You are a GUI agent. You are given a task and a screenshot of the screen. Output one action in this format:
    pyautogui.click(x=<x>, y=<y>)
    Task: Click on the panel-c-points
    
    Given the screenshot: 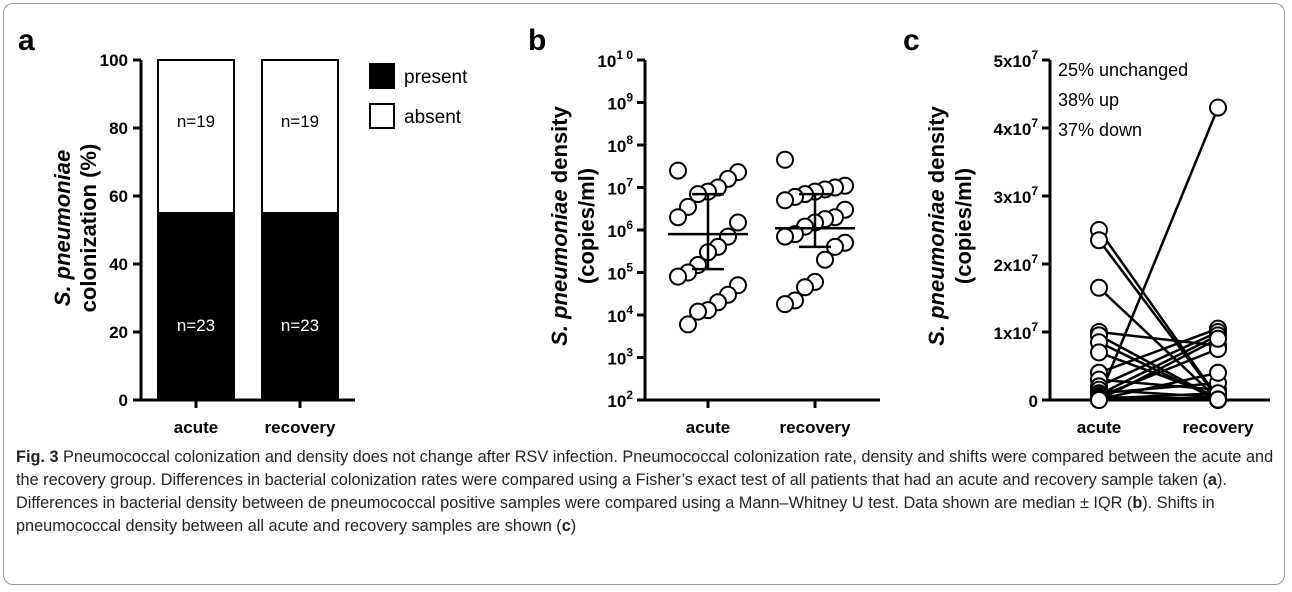 What is the action you would take?
    pyautogui.click(x=1158, y=253)
    